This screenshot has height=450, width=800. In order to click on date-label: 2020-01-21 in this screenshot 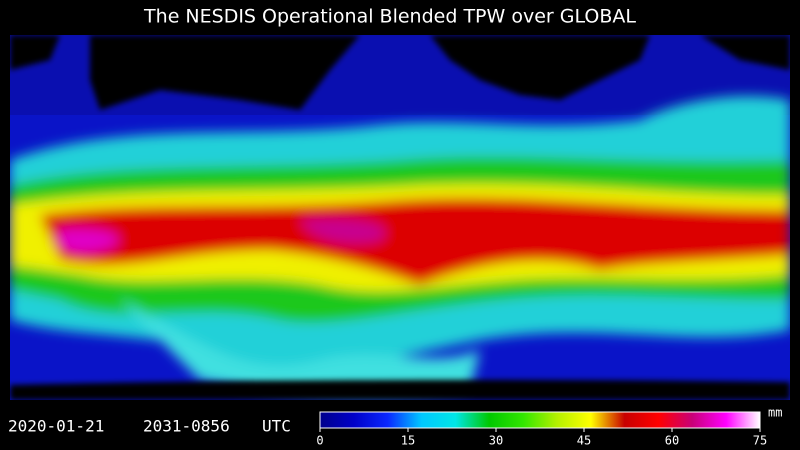, I will do `click(56, 426)`.